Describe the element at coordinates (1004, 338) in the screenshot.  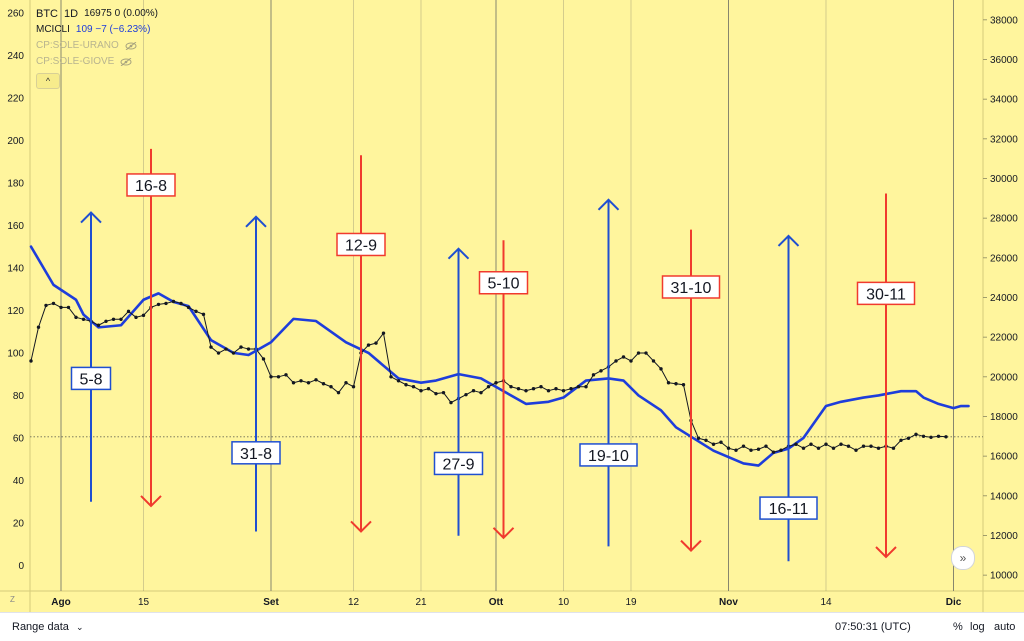
I see `right-axis-tick-label: 22000` at that location.